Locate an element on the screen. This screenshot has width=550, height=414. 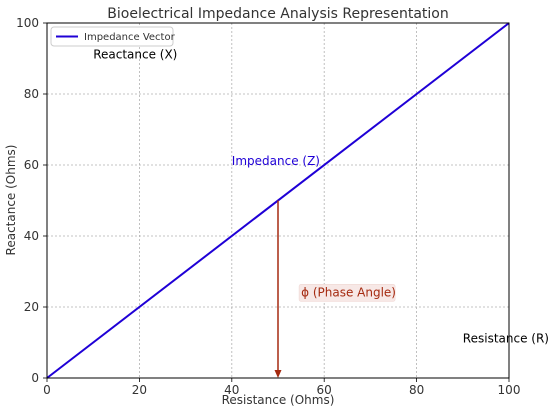
x-tick-label: 60 is located at coordinates (324, 390).